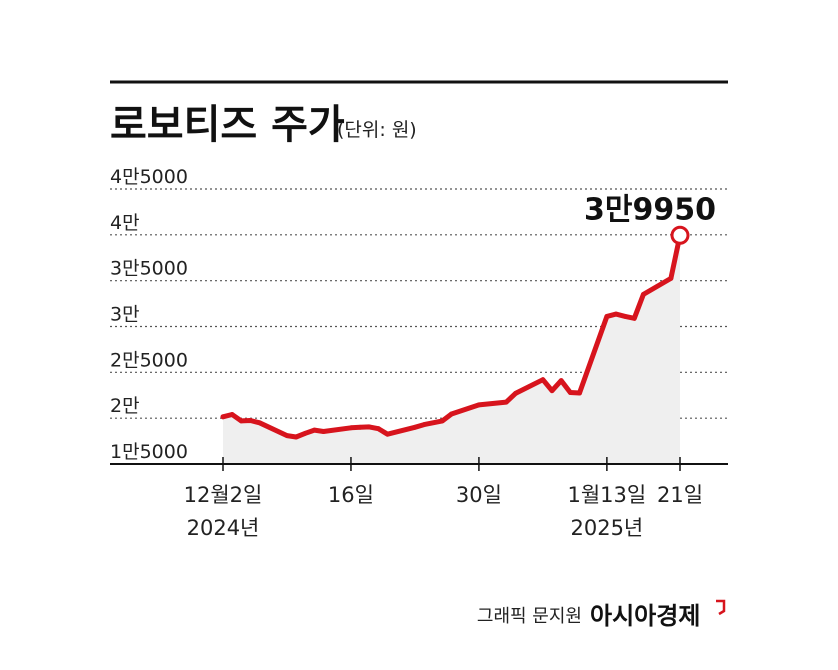 This screenshot has height=670, width=838. What do you see at coordinates (680, 495) in the screenshot?
I see `x-tick-label: 21일` at bounding box center [680, 495].